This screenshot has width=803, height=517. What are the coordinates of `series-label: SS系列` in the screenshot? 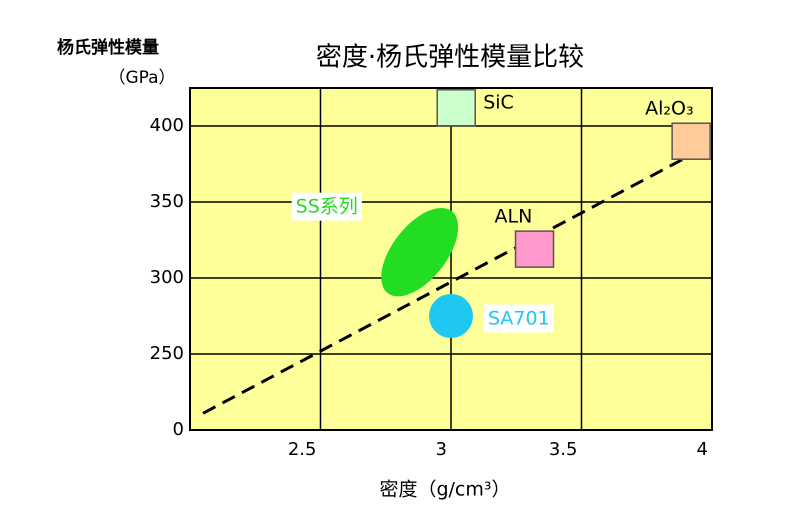 It's located at (327, 207).